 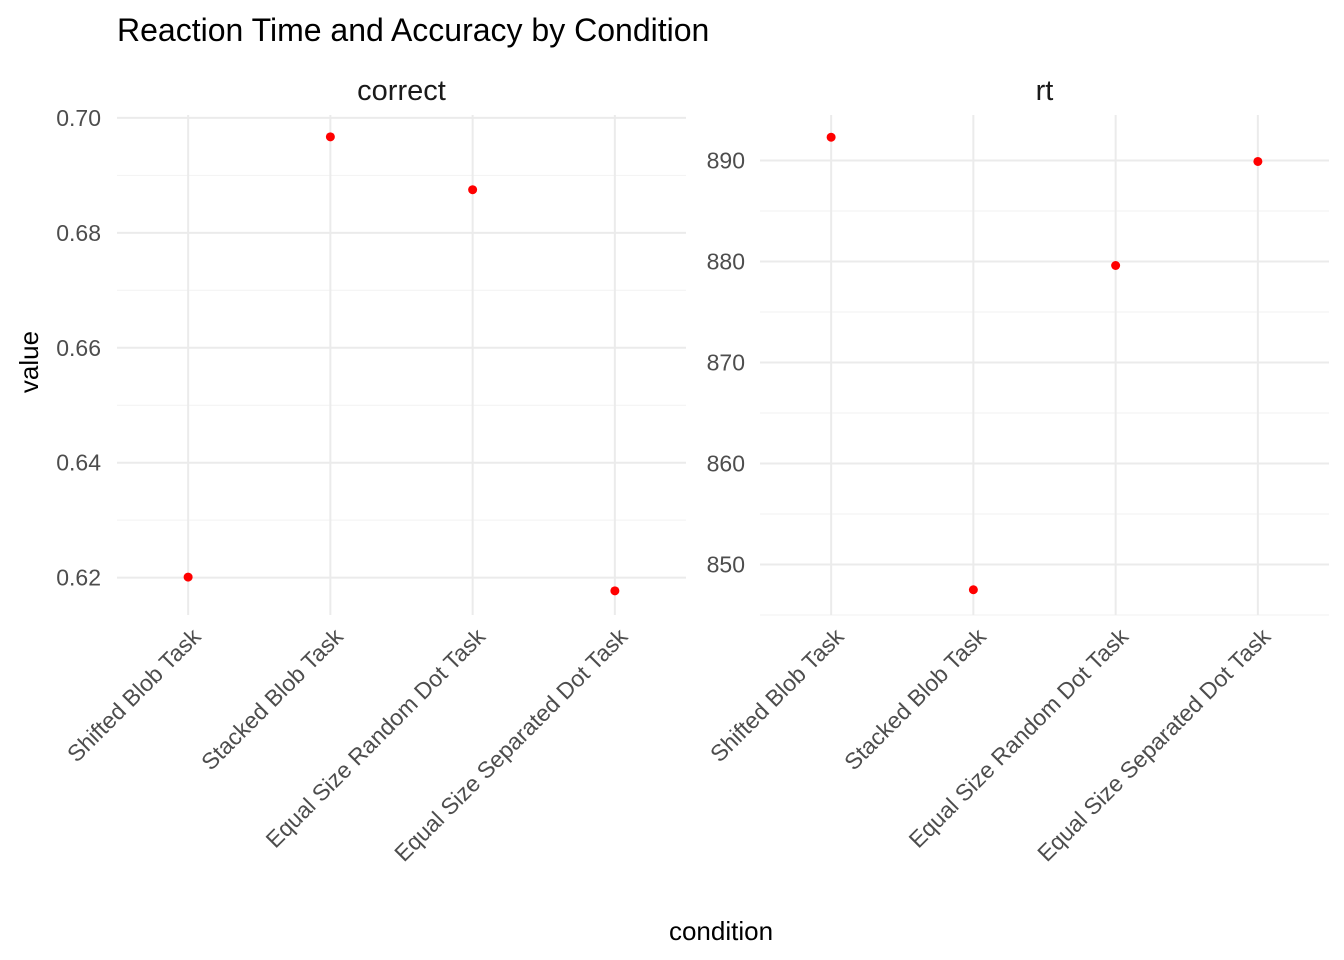 What do you see at coordinates (78, 118) in the screenshot?
I see `y-tick-label: 0.70` at bounding box center [78, 118].